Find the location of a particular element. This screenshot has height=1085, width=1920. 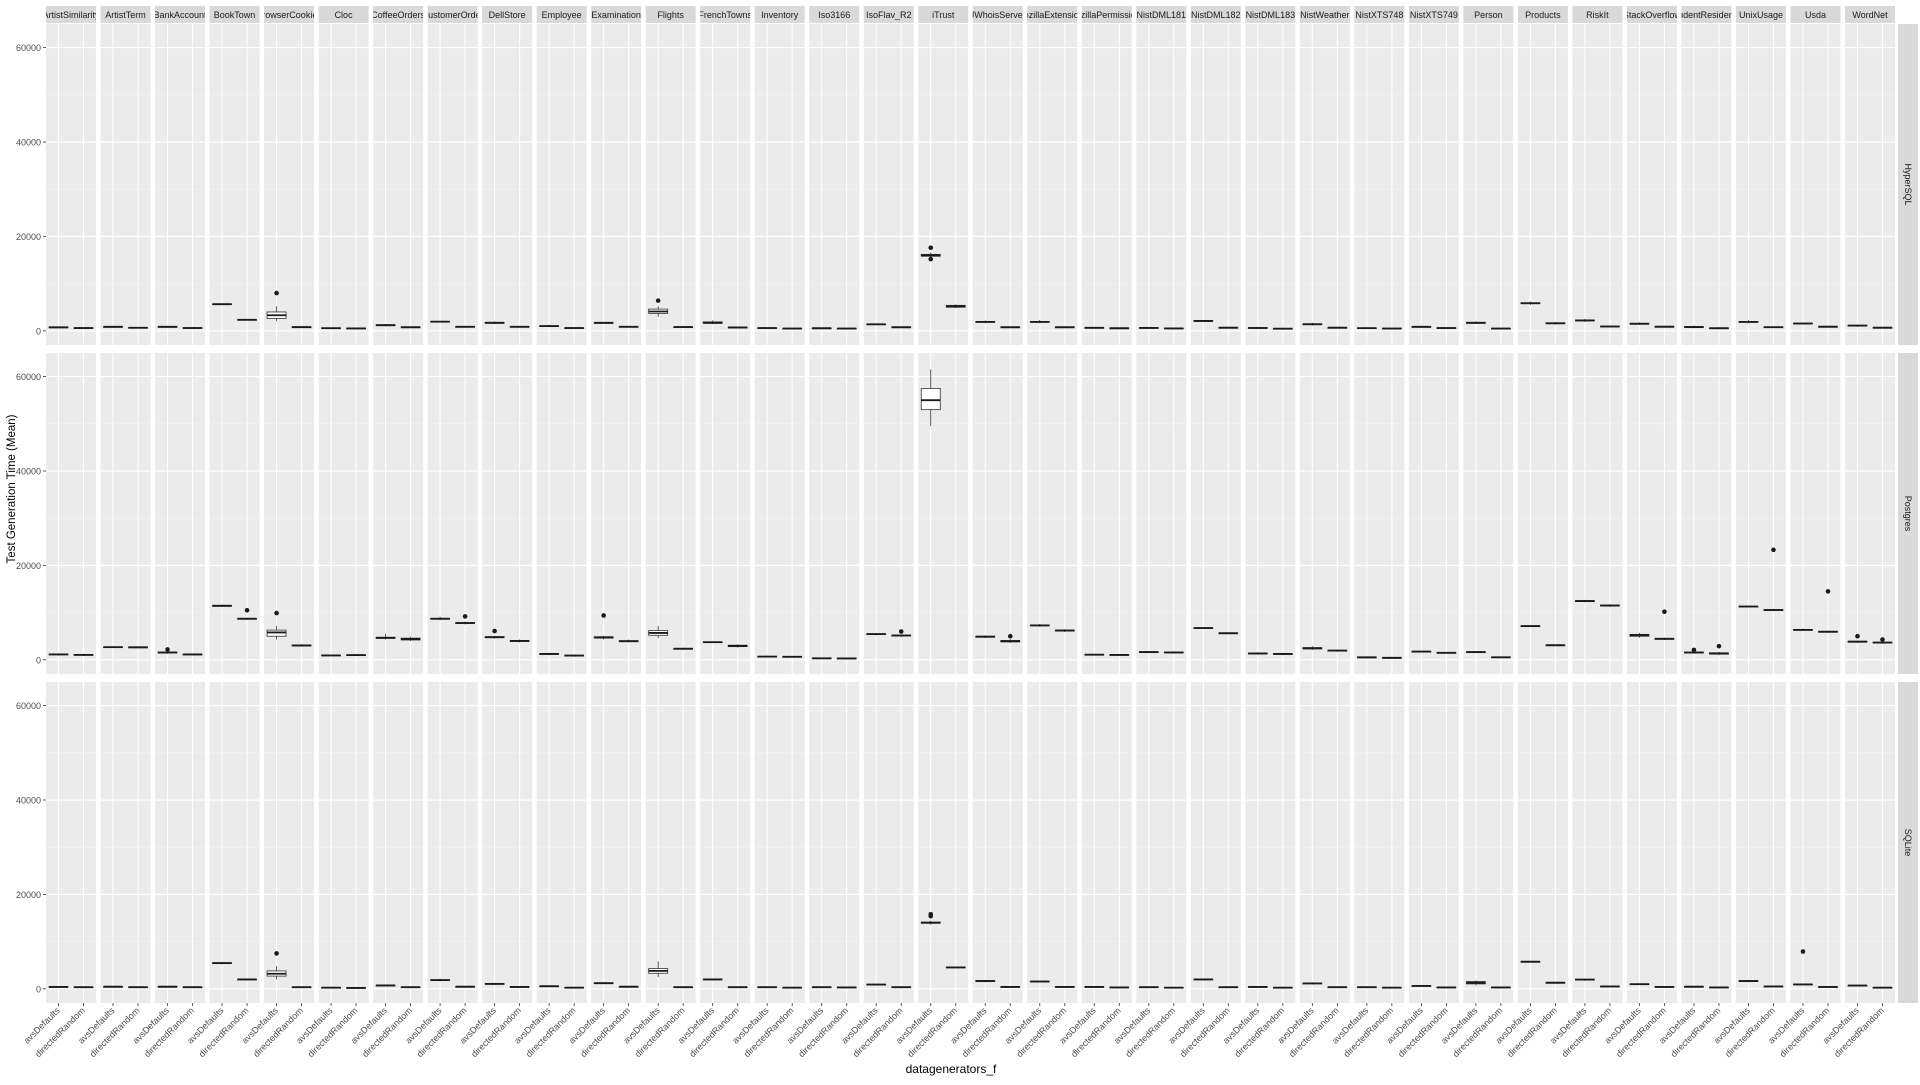

strip-iTrust: iTrust is located at coordinates (943, 14).